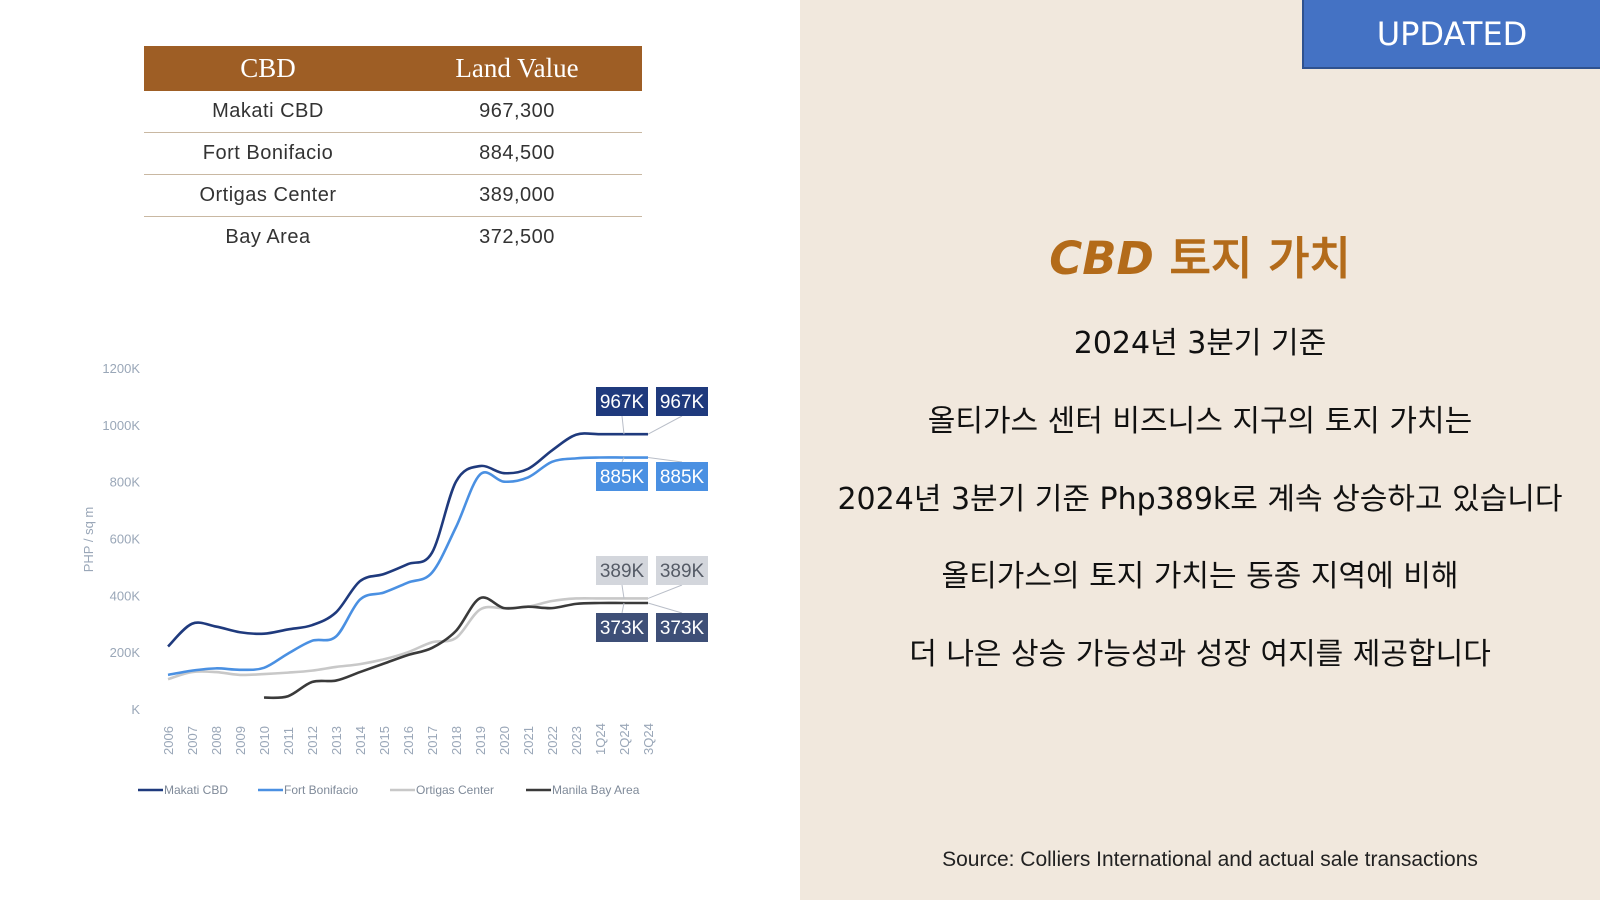 This screenshot has width=1600, height=900. Describe the element at coordinates (125, 595) in the screenshot. I see `y-tick-label: 400K` at that location.